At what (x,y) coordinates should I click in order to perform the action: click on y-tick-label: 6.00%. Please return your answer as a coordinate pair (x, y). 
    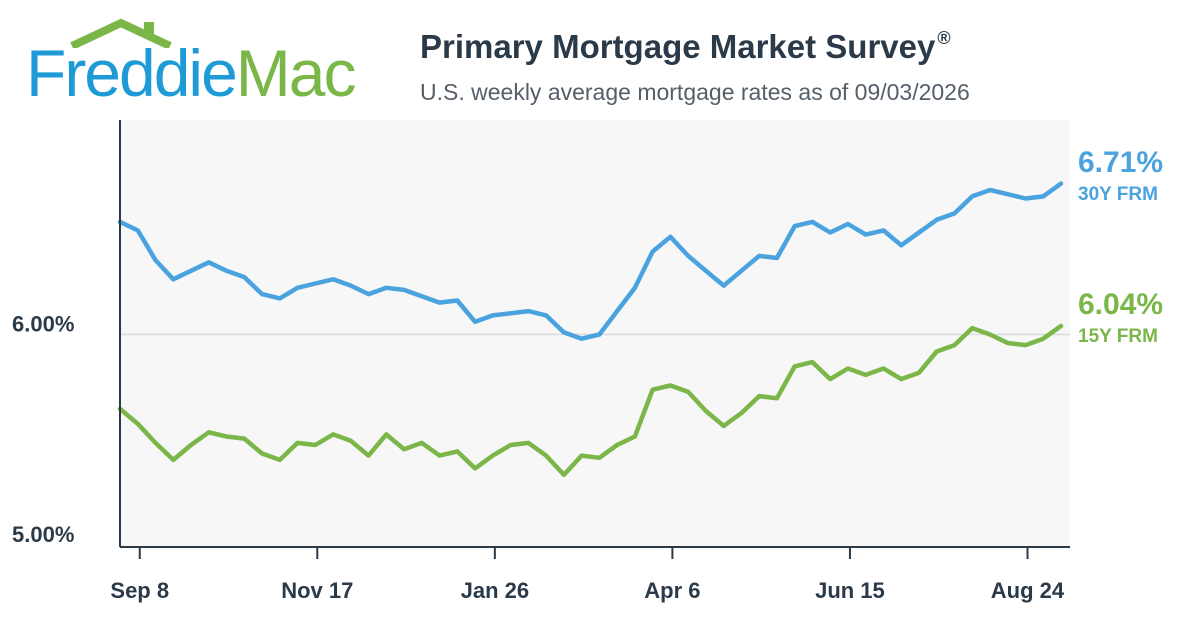
    Looking at the image, I should click on (43, 324).